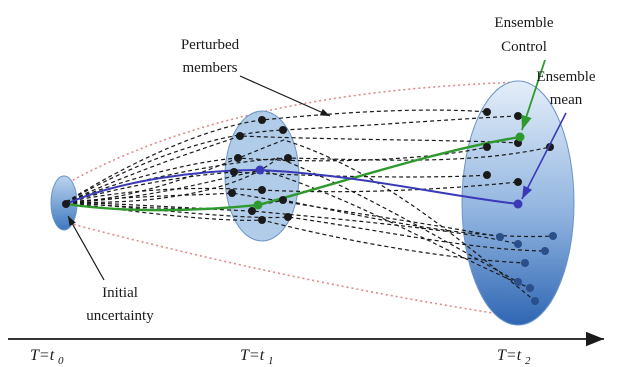 This screenshot has width=620, height=367. Describe the element at coordinates (86, 248) in the screenshot. I see `initial-uncertainty-pointer` at that location.